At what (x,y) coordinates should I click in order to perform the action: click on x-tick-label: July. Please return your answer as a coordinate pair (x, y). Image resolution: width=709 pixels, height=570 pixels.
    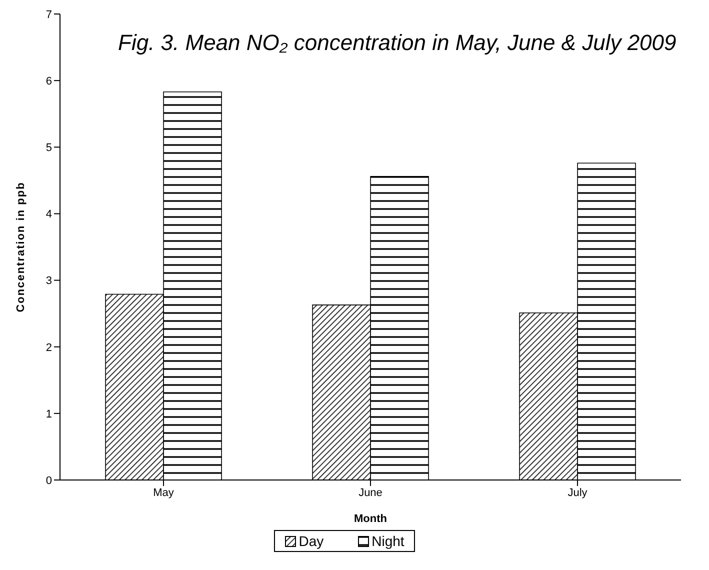
    Looking at the image, I should click on (578, 492).